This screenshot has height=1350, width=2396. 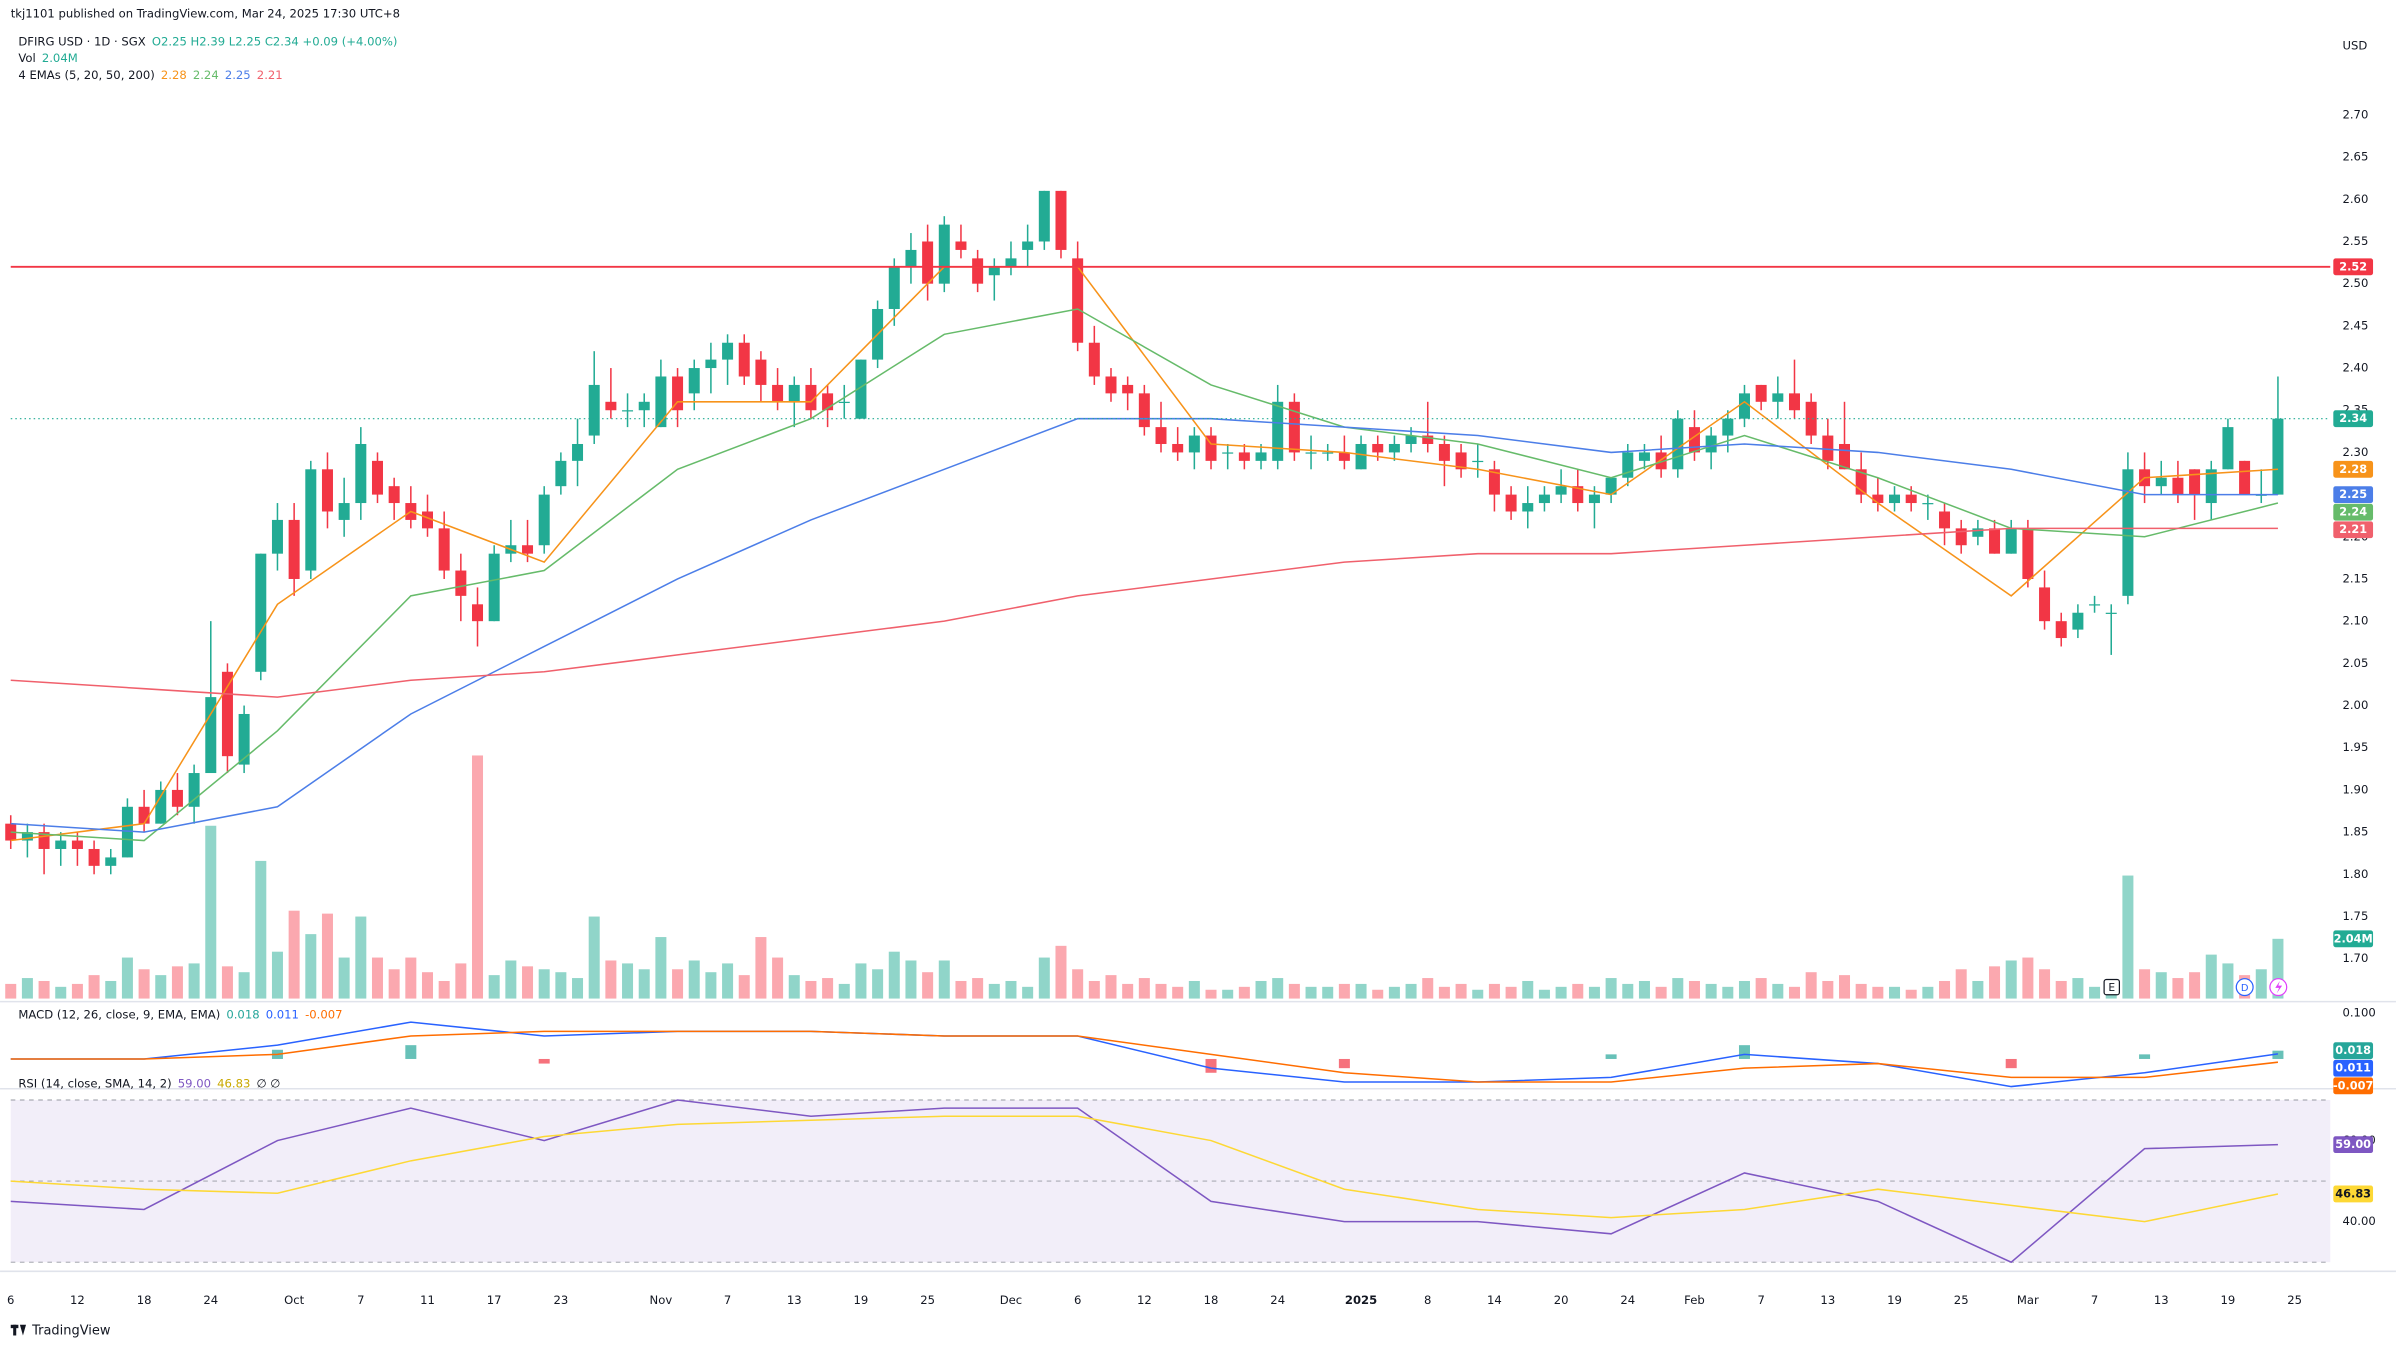 I want to click on price-badge-label: 46.83, so click(x=2353, y=1193).